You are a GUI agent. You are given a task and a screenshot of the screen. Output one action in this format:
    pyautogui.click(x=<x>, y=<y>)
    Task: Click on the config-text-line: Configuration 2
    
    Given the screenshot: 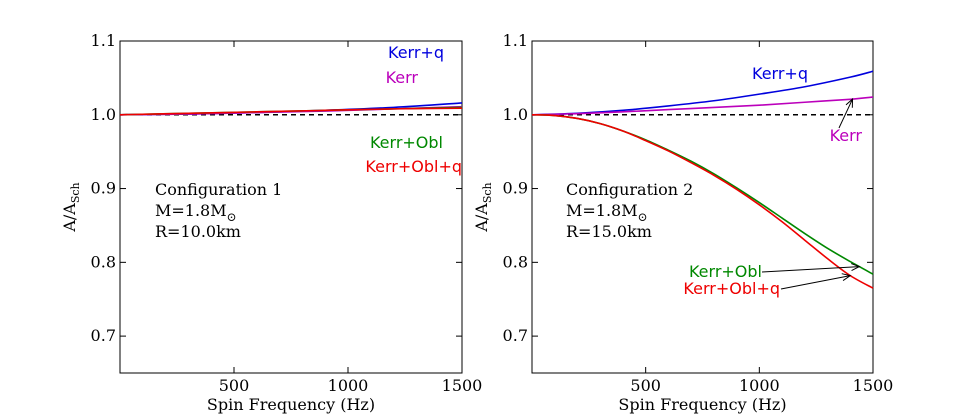 What is the action you would take?
    pyautogui.click(x=629, y=189)
    